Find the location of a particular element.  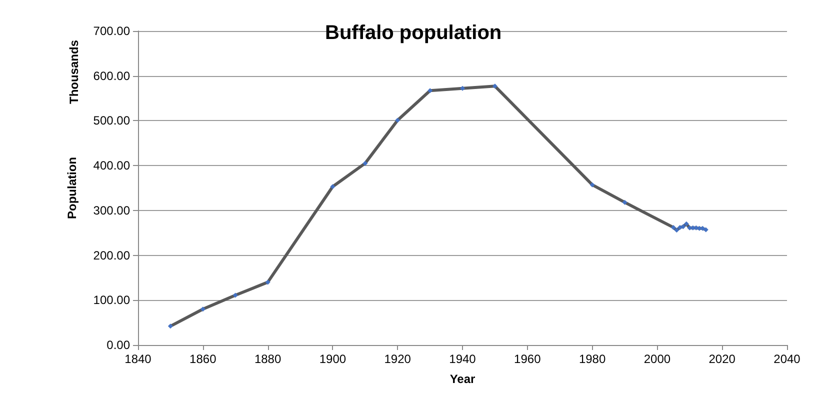

x-tick-label: 2040 is located at coordinates (787, 359).